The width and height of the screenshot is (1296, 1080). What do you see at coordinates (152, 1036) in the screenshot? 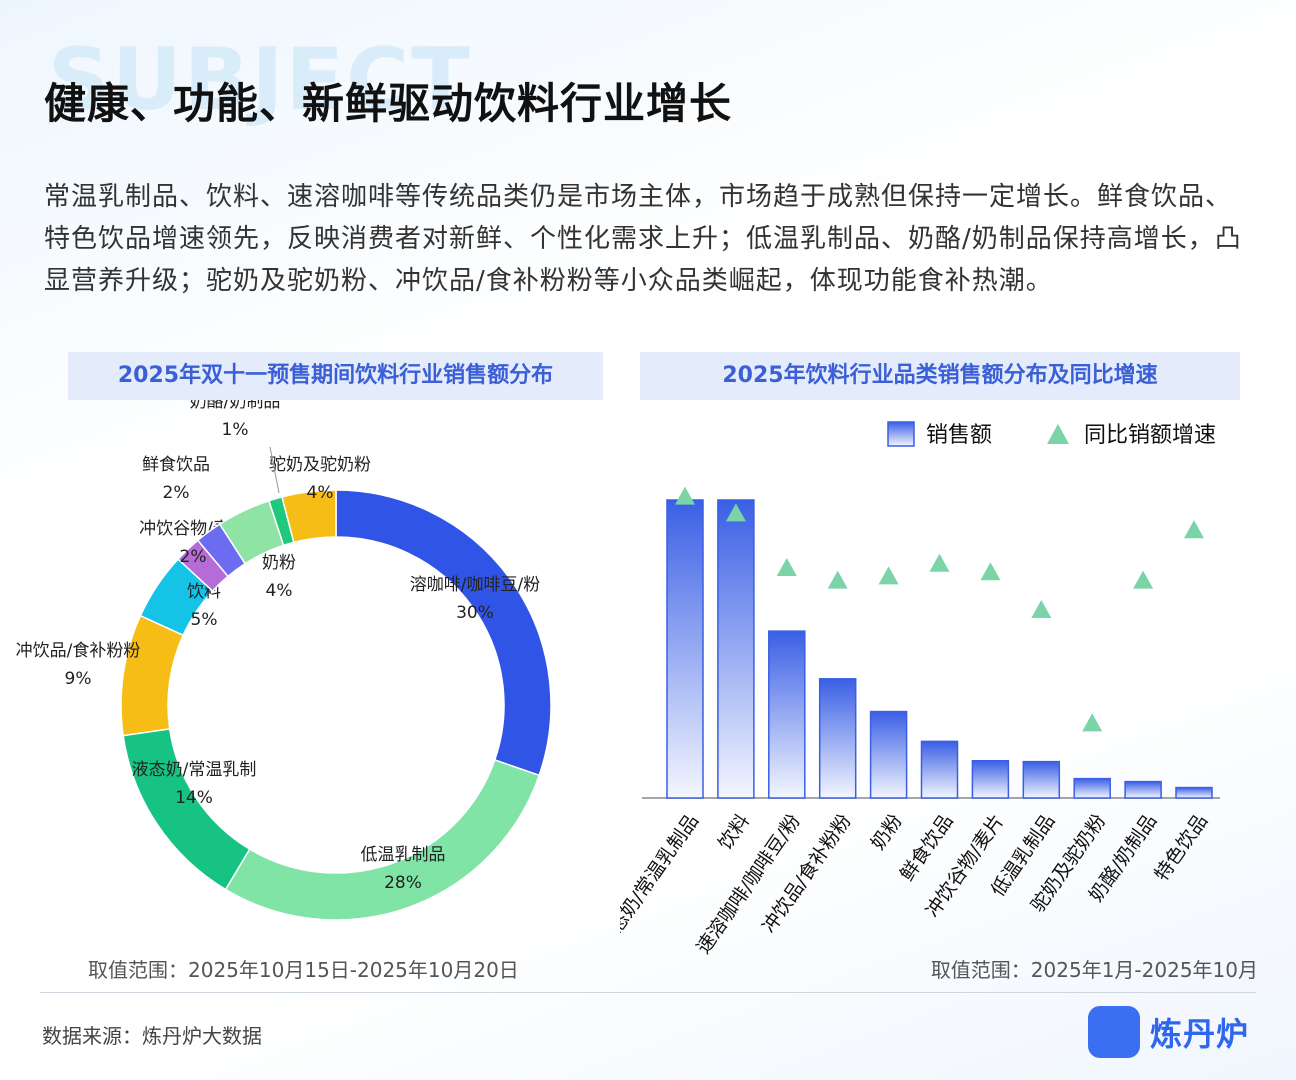
I see `data-source: 数据来源：炼丹炉大数据` at bounding box center [152, 1036].